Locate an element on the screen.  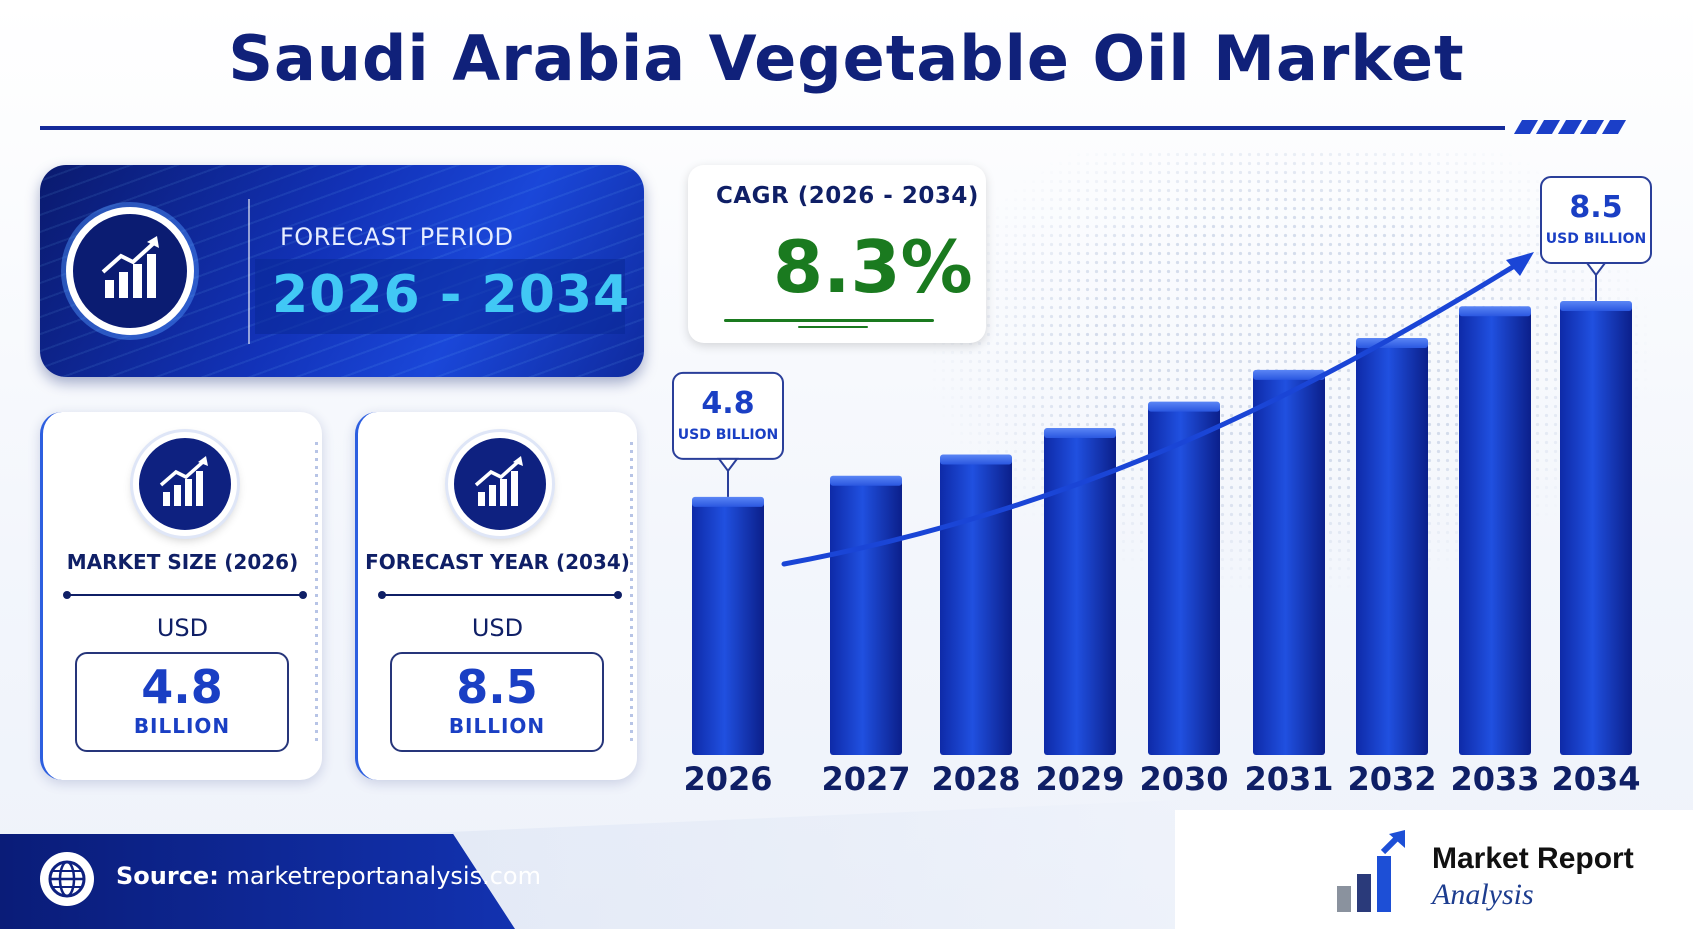
brand-name: Market Report is located at coordinates (1533, 858).